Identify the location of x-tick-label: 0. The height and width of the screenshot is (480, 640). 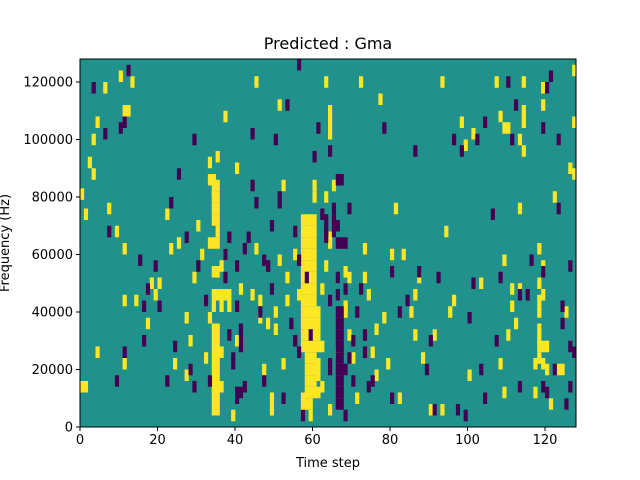
(80, 440).